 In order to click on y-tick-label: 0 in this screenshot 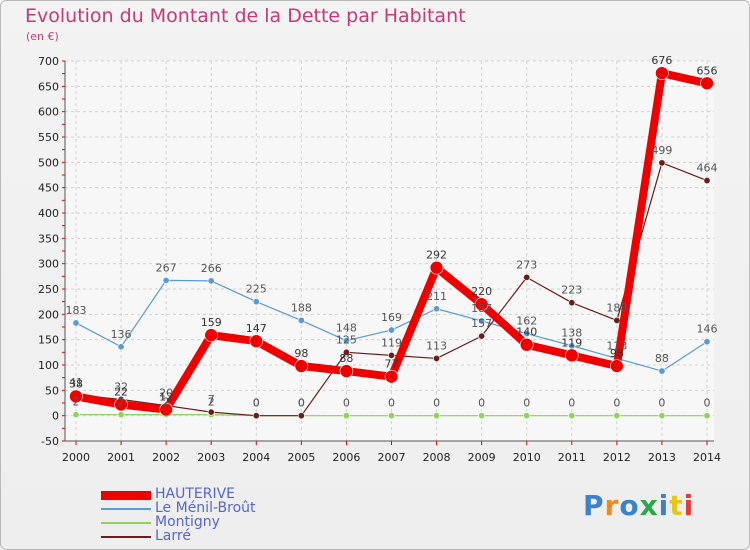, I will do `click(55, 416)`.